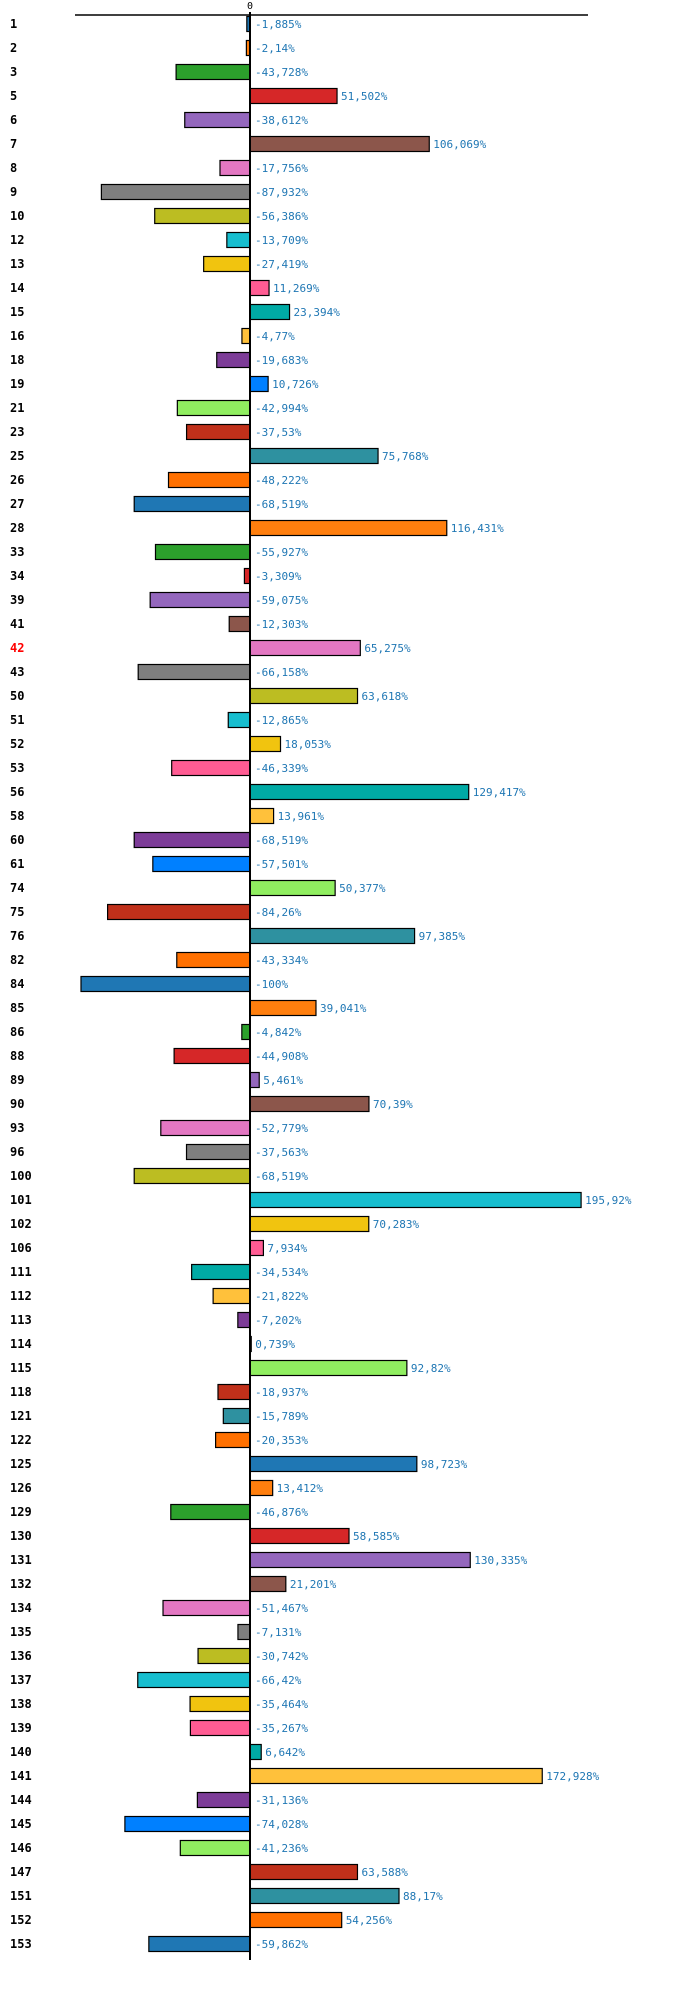 Image resolution: width=700 pixels, height=1989 pixels. I want to click on category-label: 8, so click(13, 168).